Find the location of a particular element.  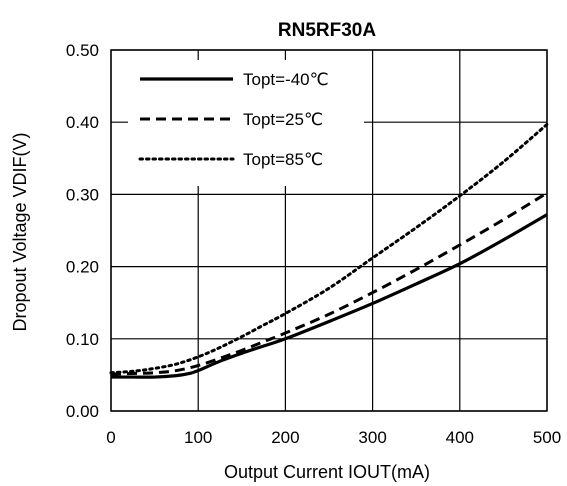

x-tick-label: 400 is located at coordinates (460, 437).